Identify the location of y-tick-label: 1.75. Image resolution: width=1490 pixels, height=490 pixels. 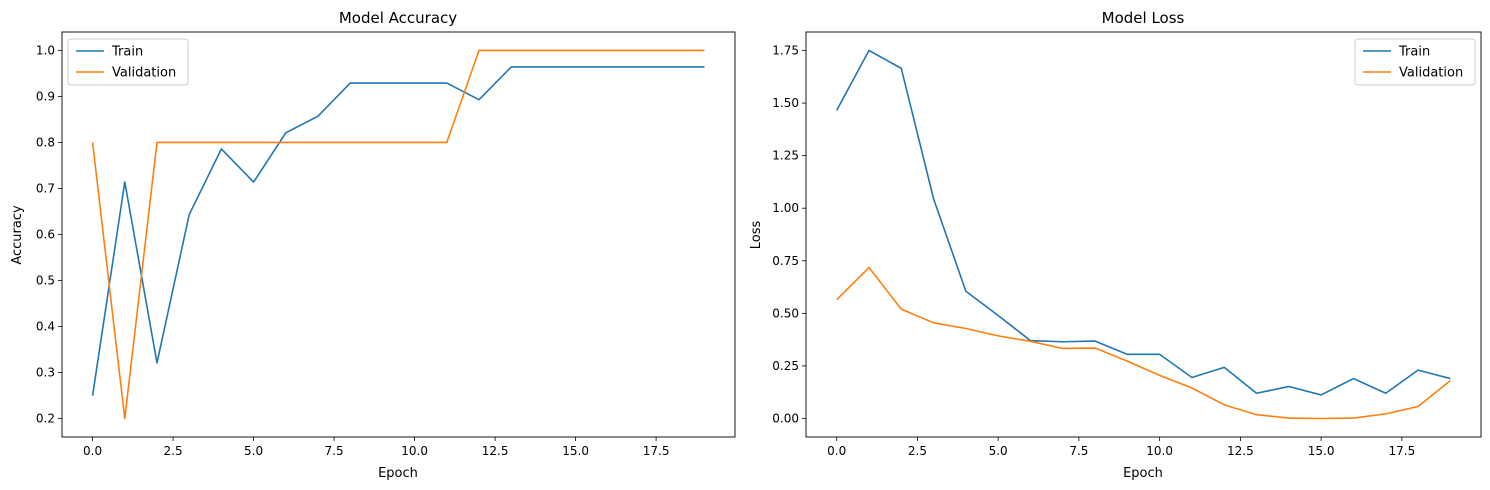
(785, 51).